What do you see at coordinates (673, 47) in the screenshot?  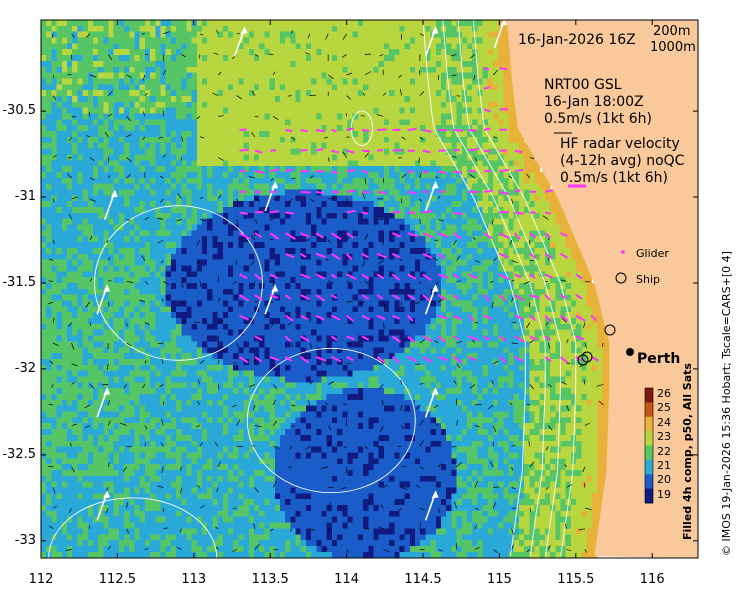 I see `depth-1000-label: 1000m` at bounding box center [673, 47].